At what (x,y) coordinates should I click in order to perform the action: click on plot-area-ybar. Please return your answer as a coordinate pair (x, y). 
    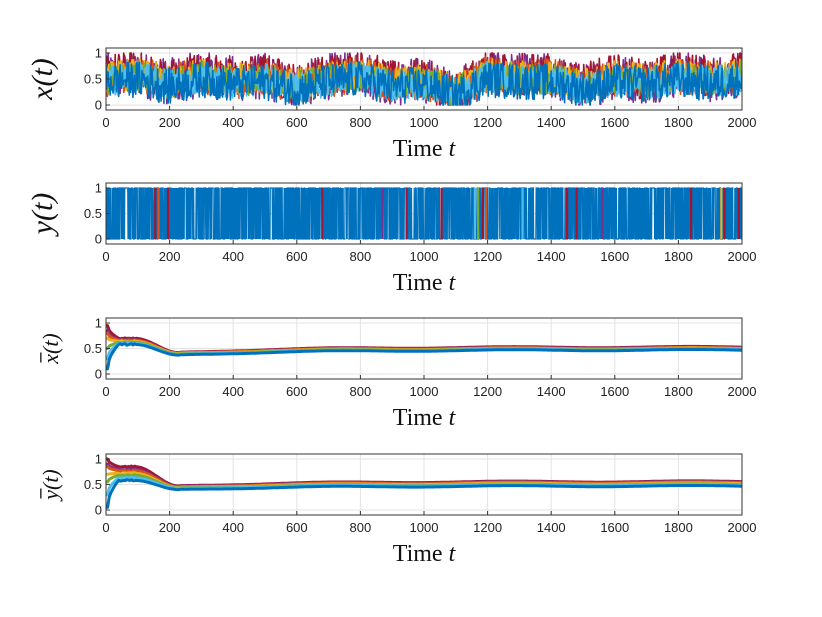
    Looking at the image, I should click on (424, 483).